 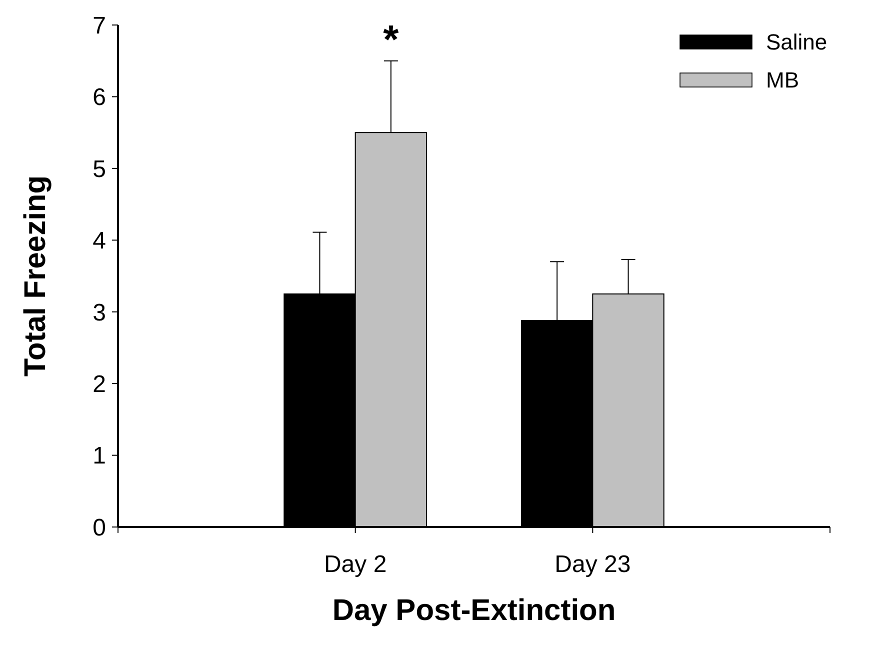 I want to click on y-tick-label: 3, so click(x=99, y=312).